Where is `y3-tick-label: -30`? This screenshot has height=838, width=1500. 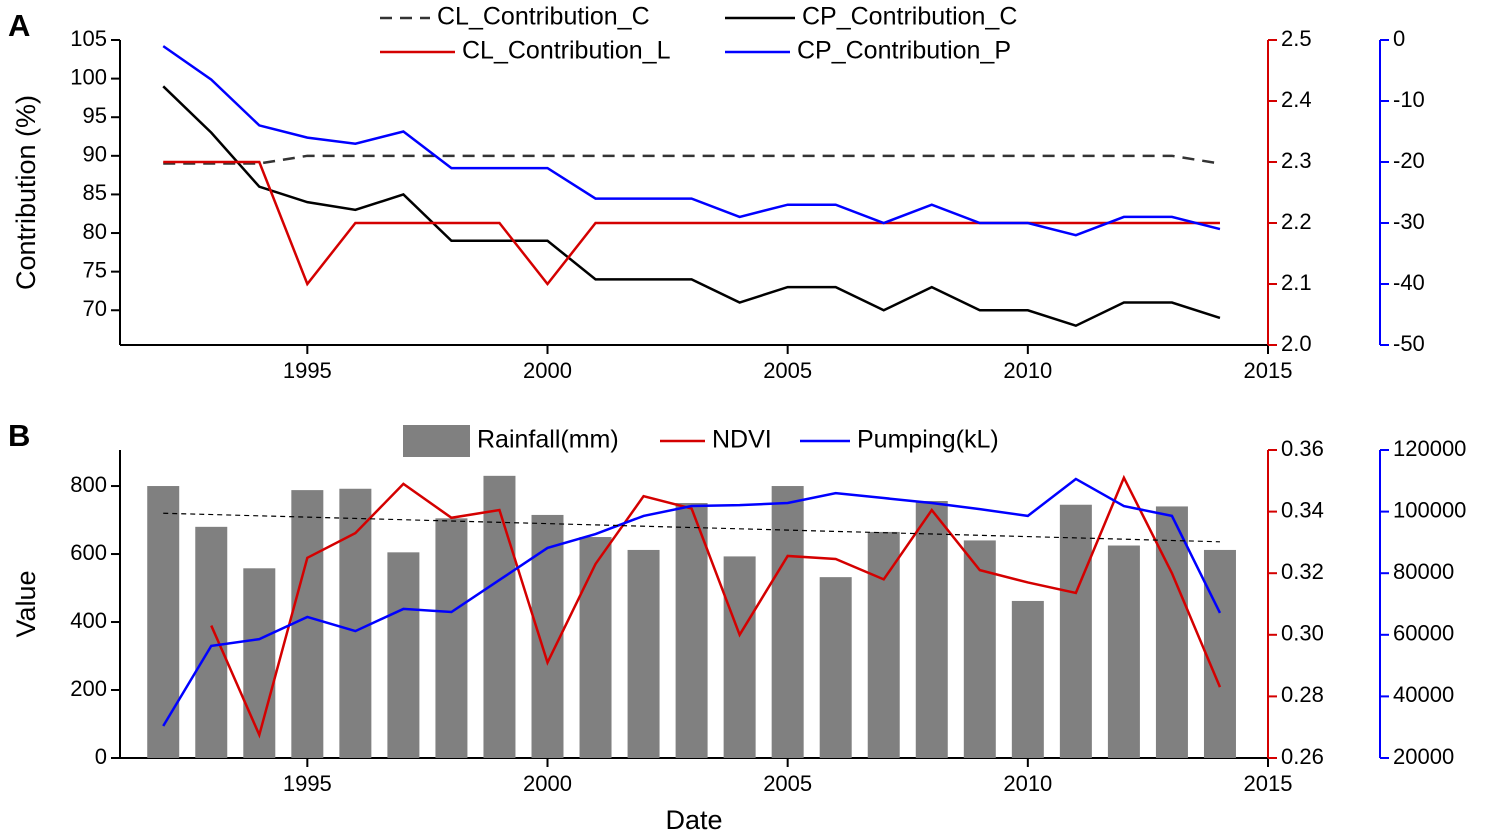
y3-tick-label: -30 is located at coordinates (1409, 221).